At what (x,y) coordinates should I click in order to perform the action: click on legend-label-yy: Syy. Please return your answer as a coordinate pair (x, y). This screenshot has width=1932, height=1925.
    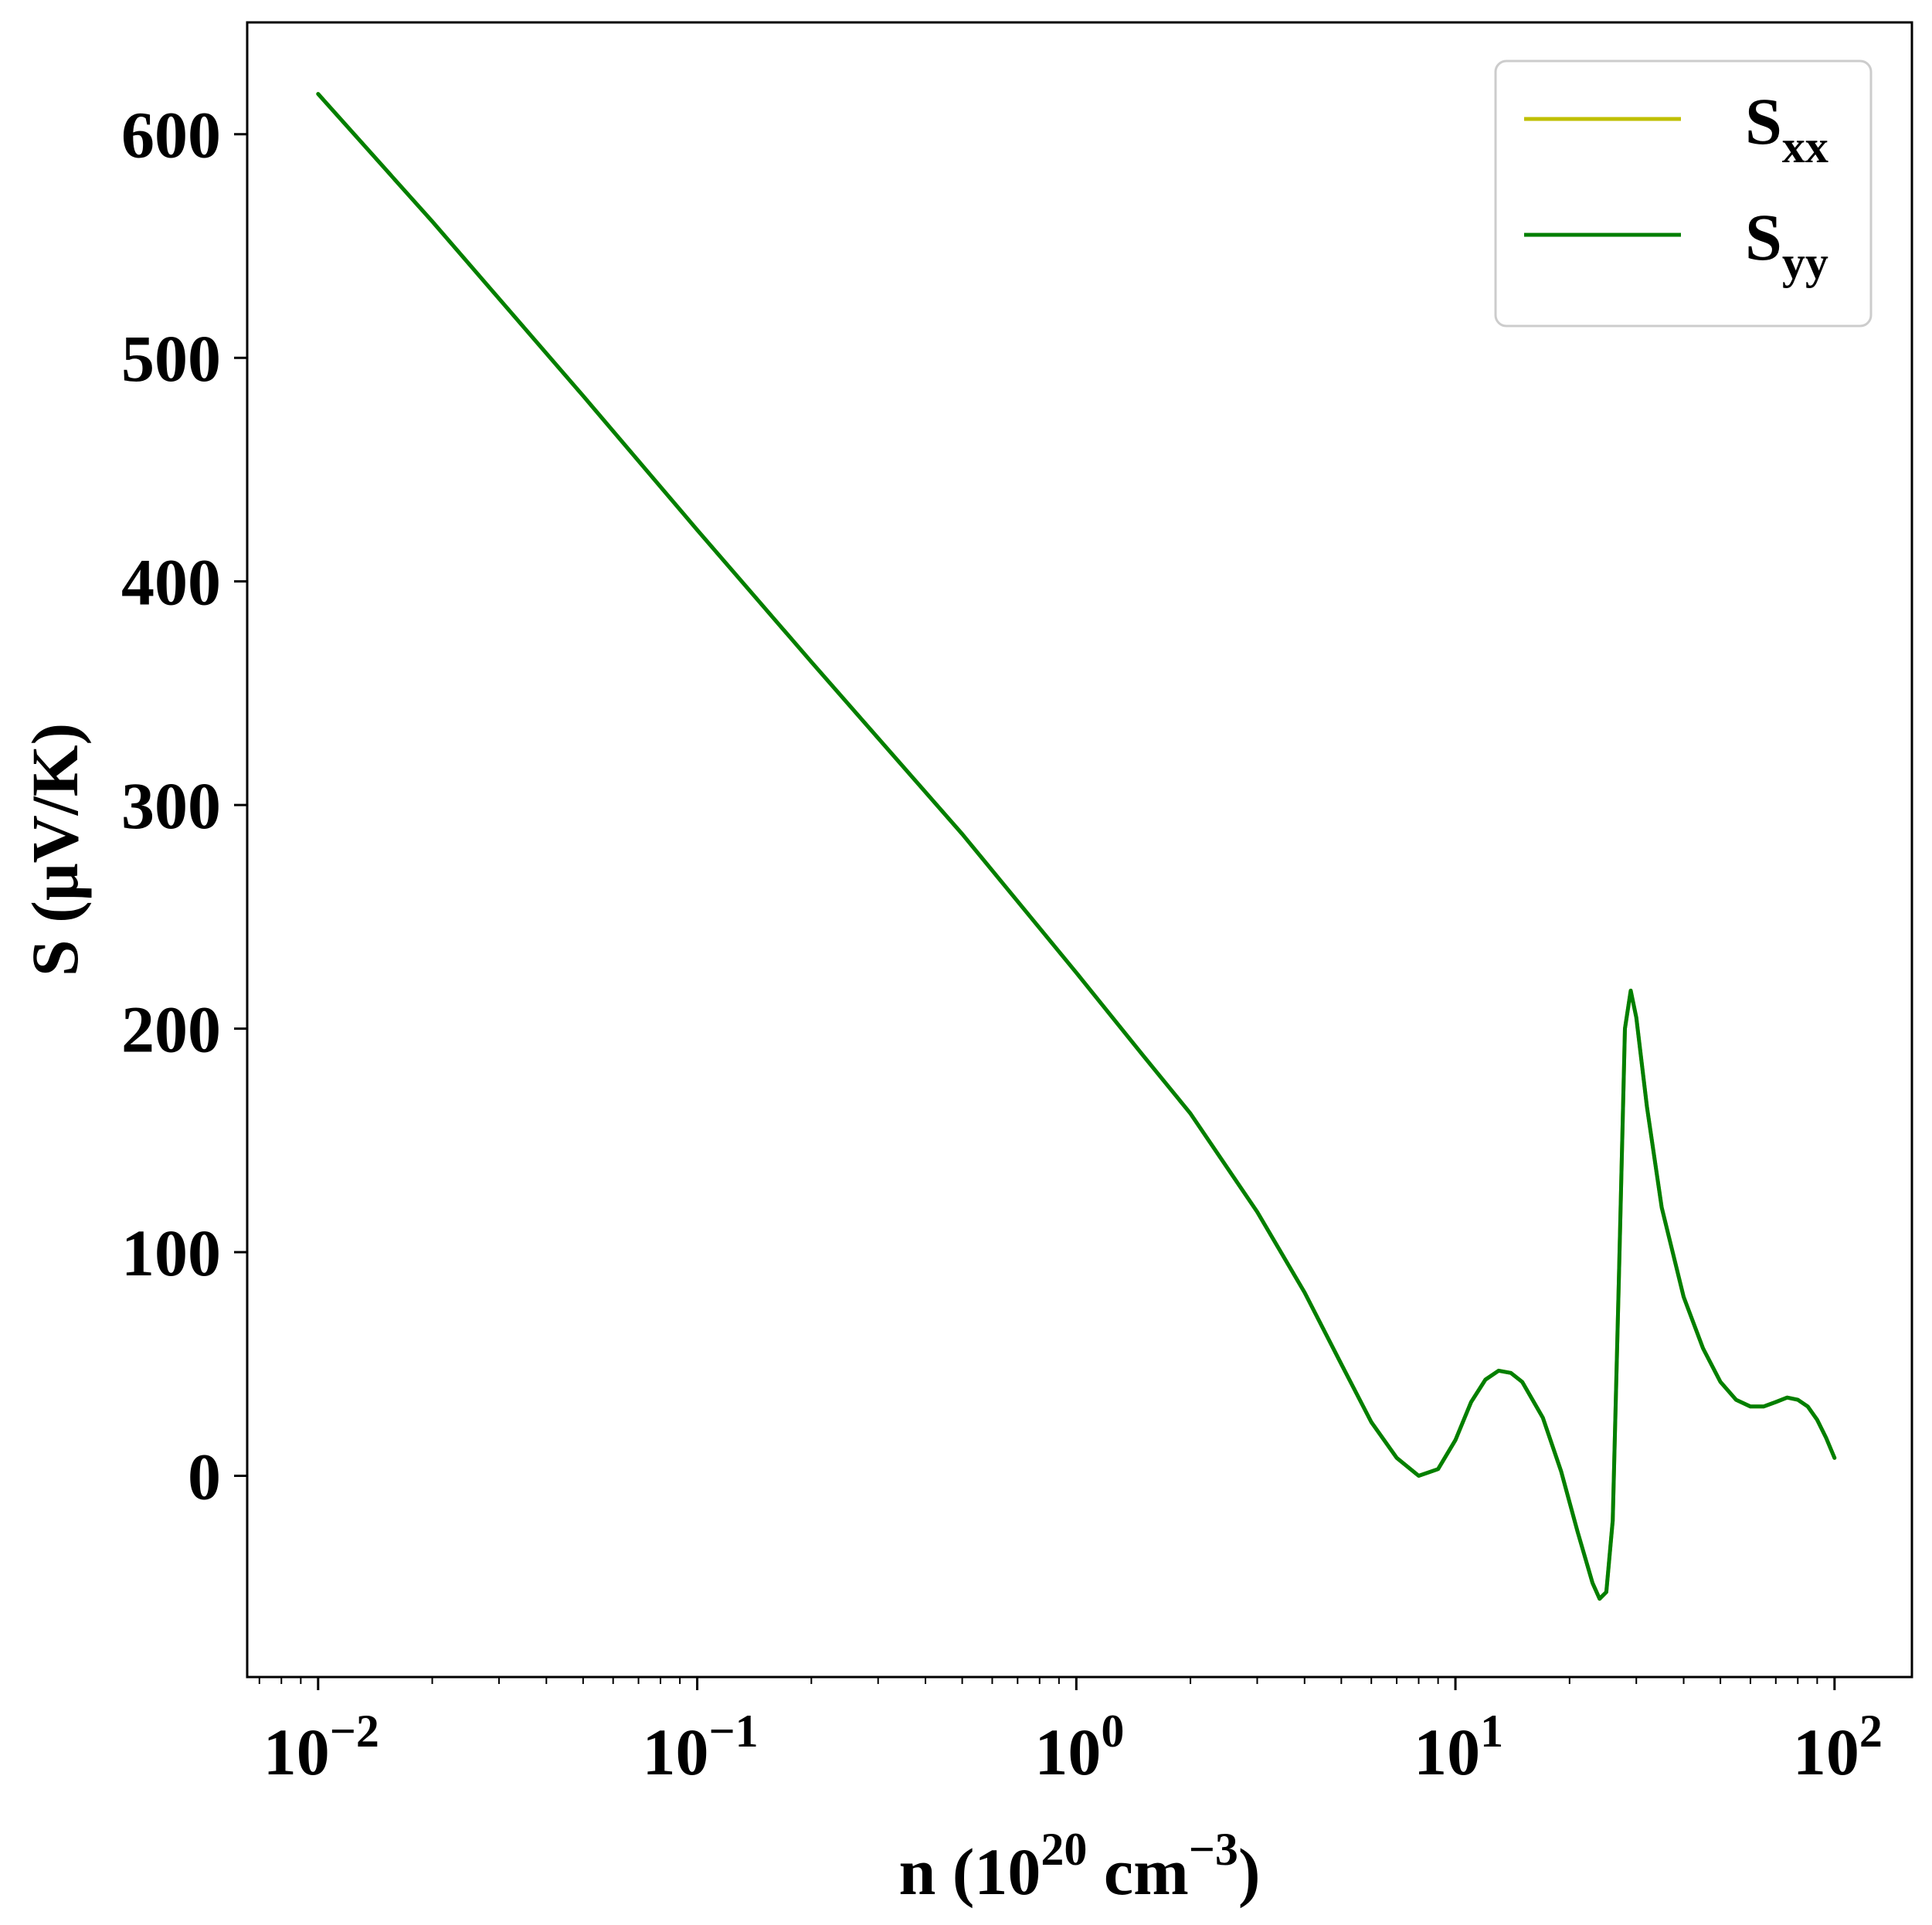
    Looking at the image, I should click on (1786, 244).